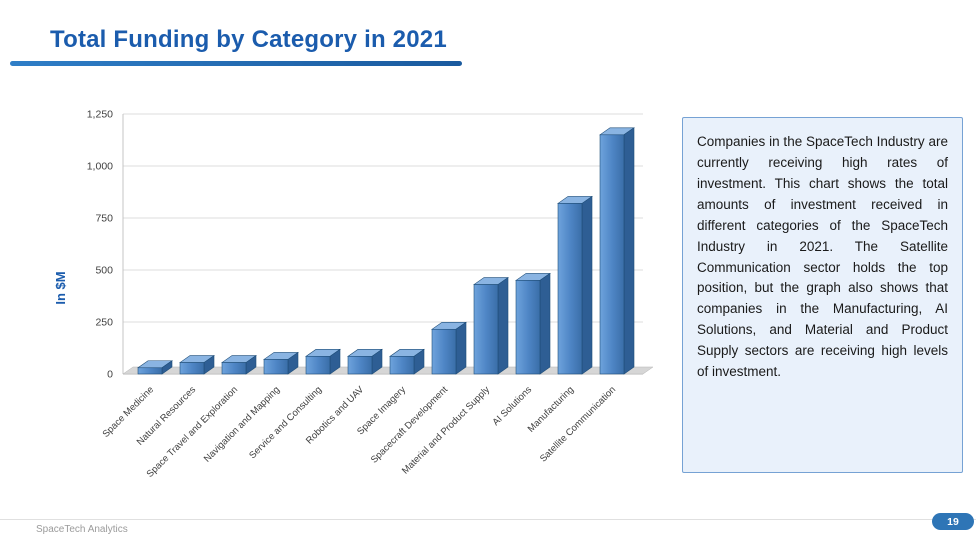 This screenshot has width=976, height=544. I want to click on x-tick-label: Service and Consulting, so click(285, 422).